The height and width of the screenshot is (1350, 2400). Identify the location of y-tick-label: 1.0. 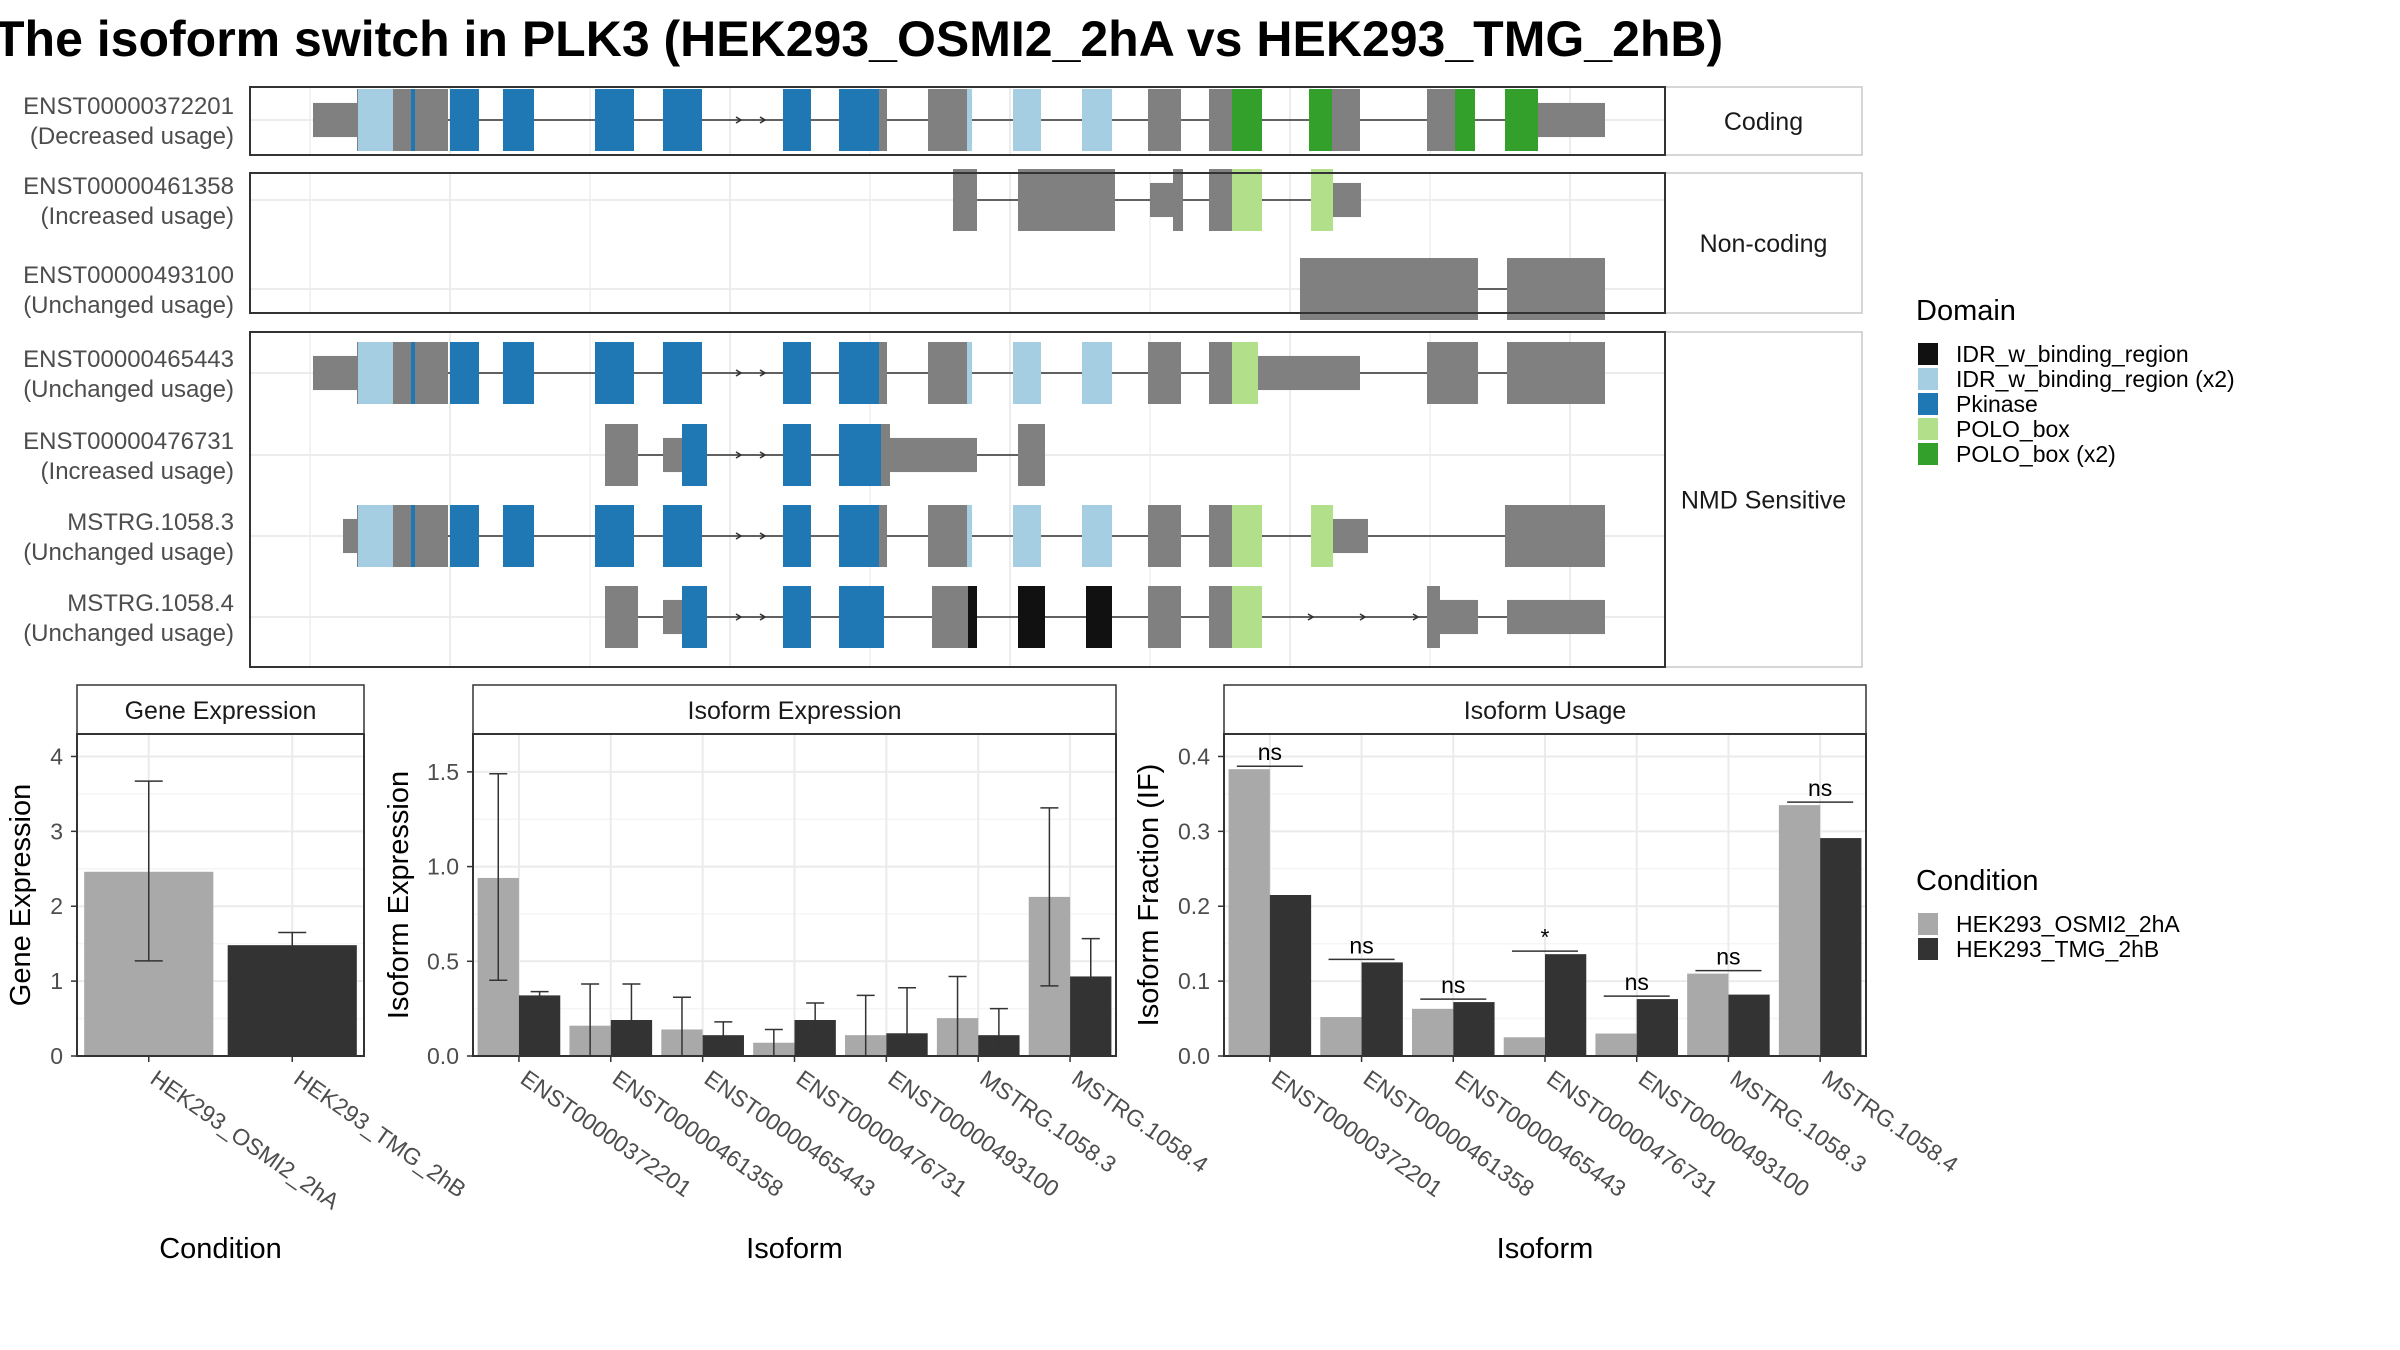
(443, 867).